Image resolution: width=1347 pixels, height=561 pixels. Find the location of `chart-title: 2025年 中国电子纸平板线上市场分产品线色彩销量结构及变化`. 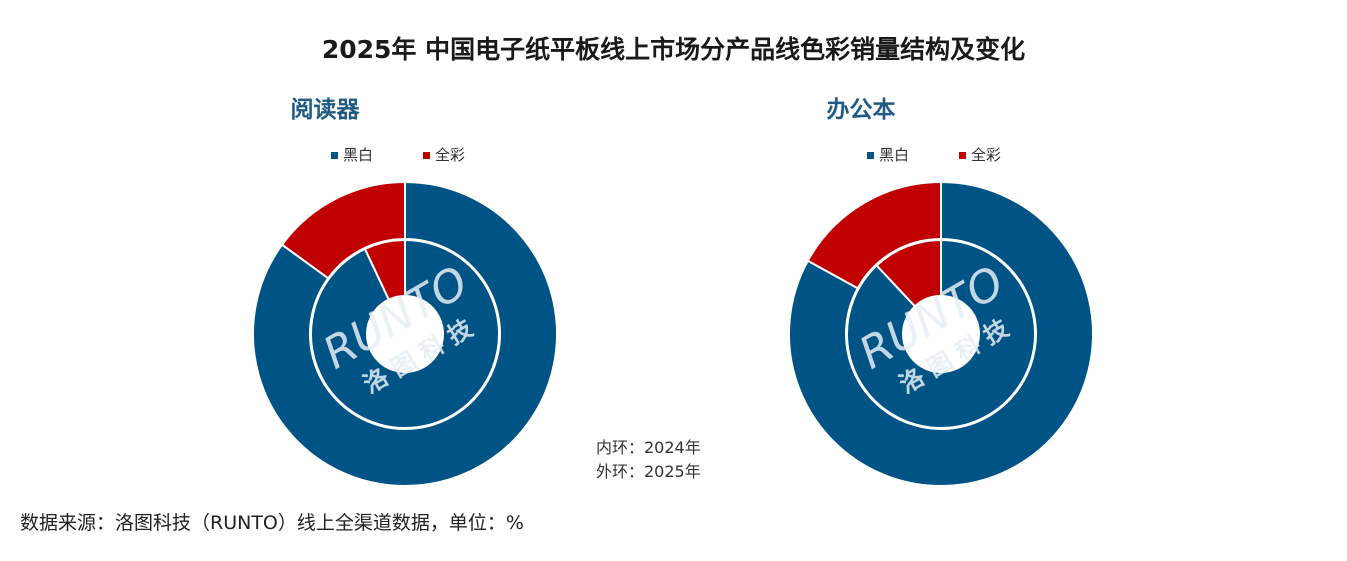

chart-title: 2025年 中国电子纸平板线上市场分产品线色彩销量结构及变化 is located at coordinates (673, 49).